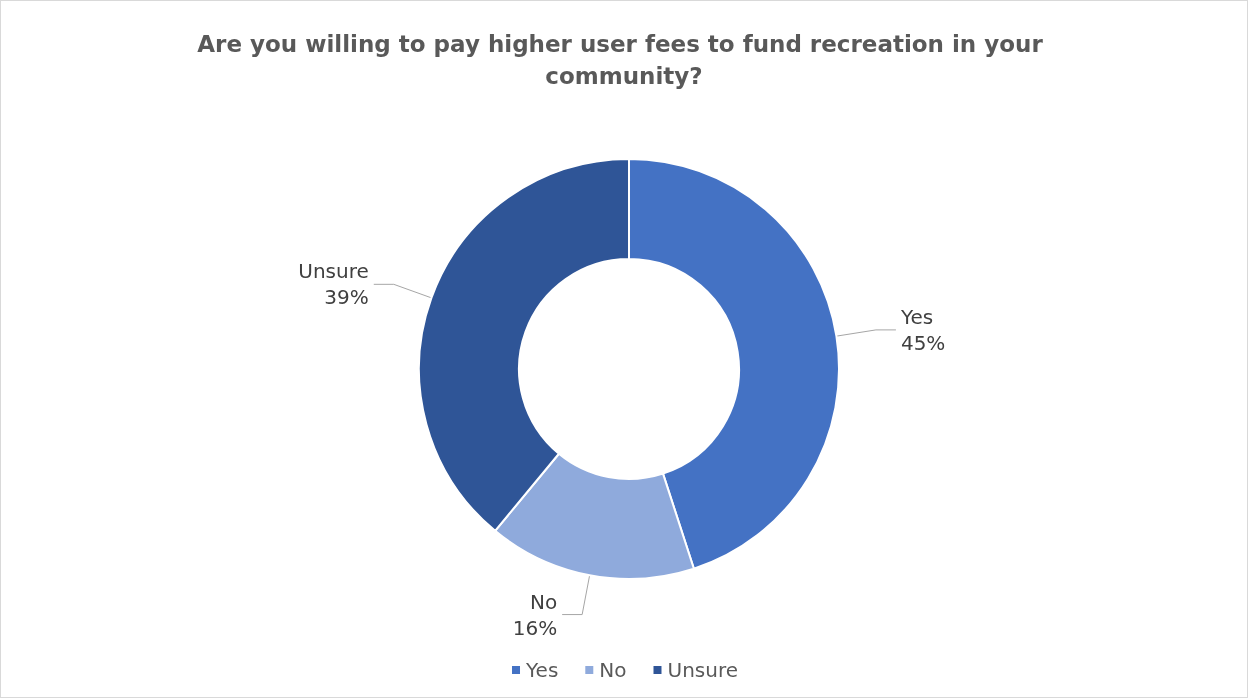 This screenshot has height=698, width=1248. Describe the element at coordinates (916, 316) in the screenshot. I see `slice-label: Yes` at that location.